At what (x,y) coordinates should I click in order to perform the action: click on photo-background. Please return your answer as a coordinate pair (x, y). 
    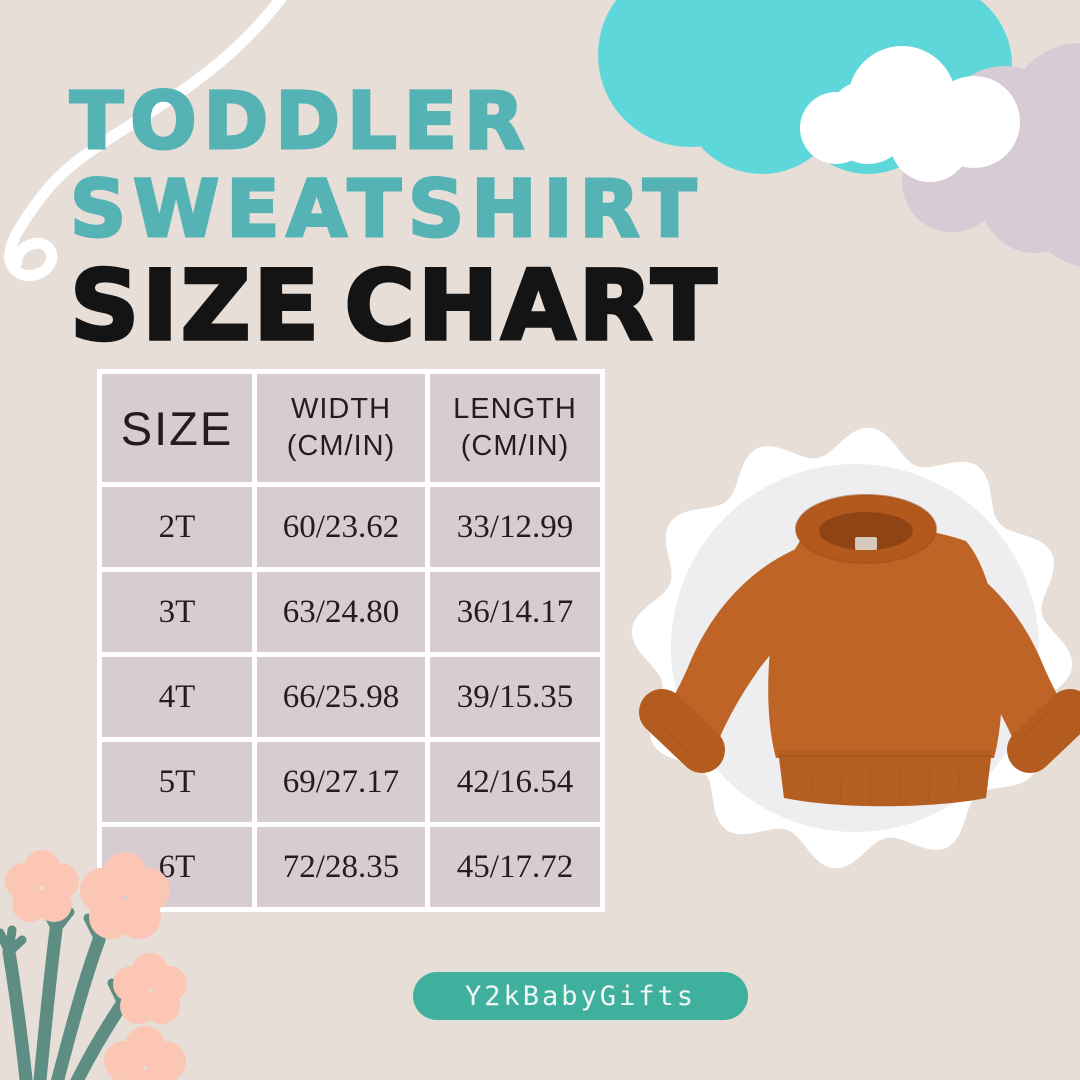
    Looking at the image, I should click on (855, 648).